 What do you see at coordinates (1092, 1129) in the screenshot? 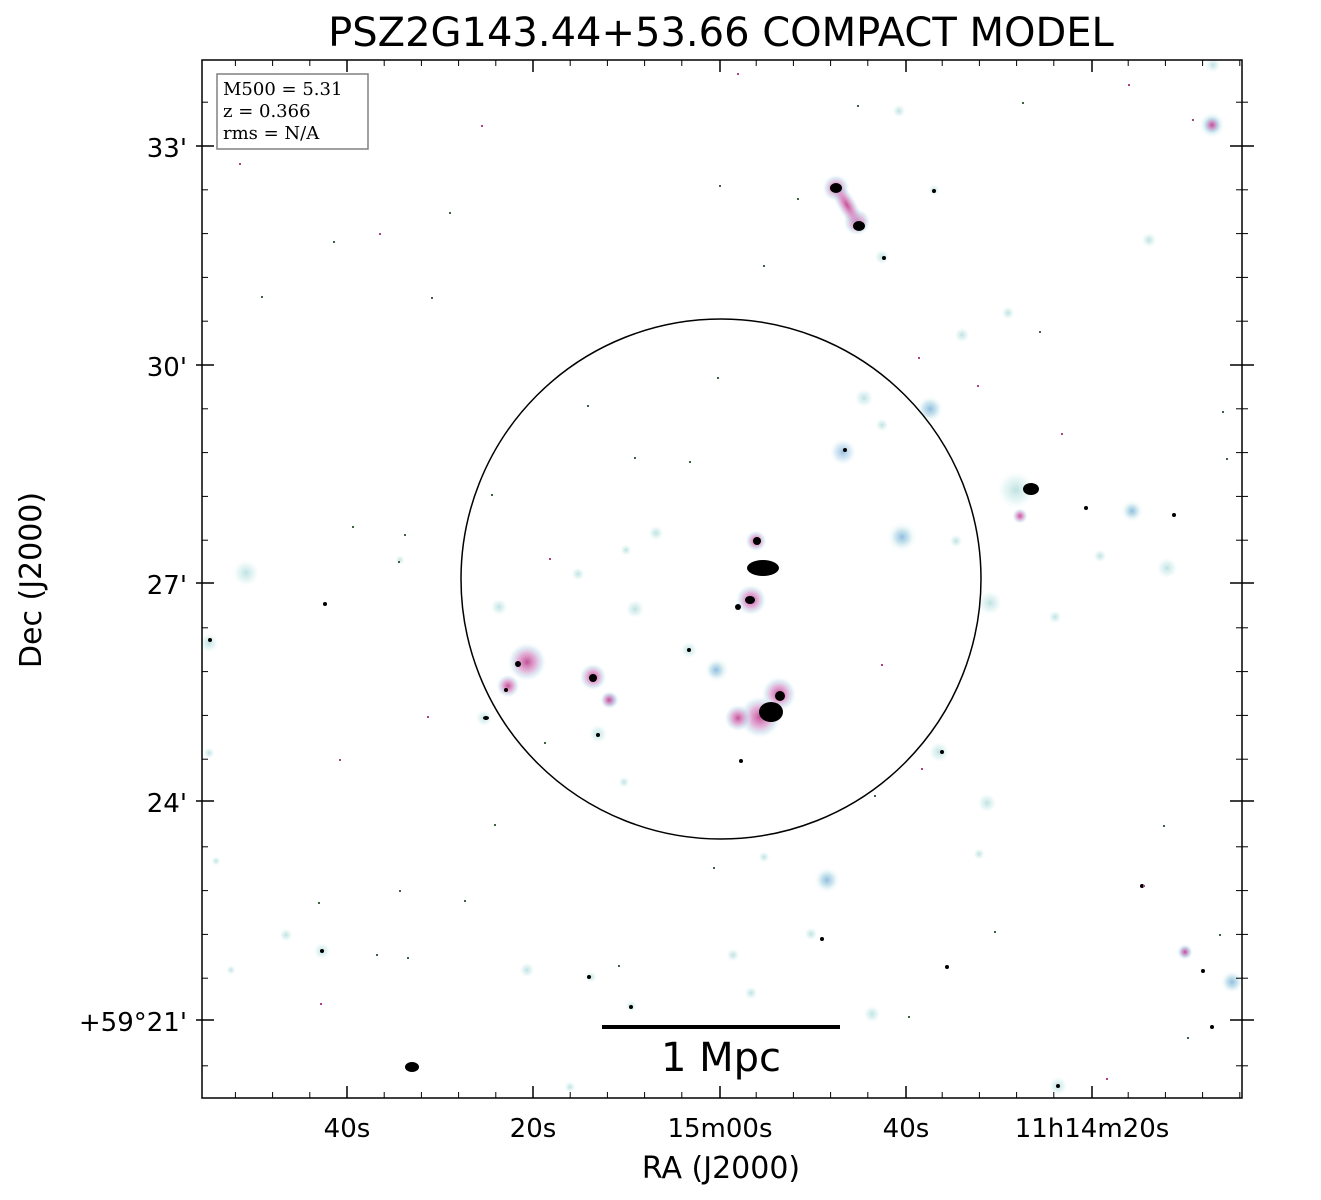
I see `x-tick-label: 11h14m20s` at bounding box center [1092, 1129].